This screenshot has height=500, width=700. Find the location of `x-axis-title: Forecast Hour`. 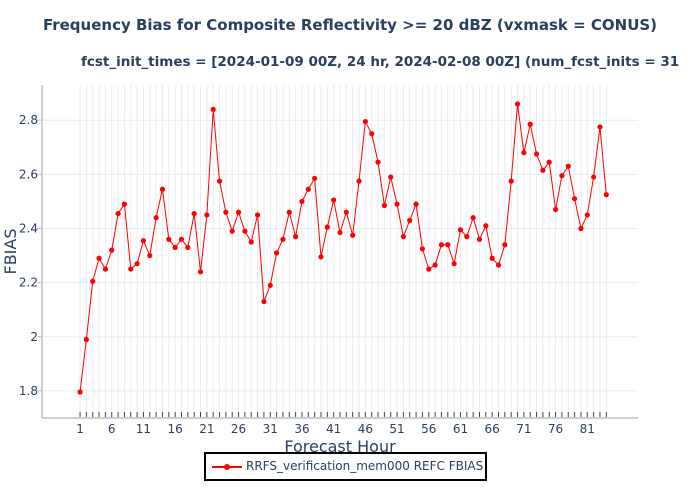

x-axis-title: Forecast Hour is located at coordinates (340, 446).